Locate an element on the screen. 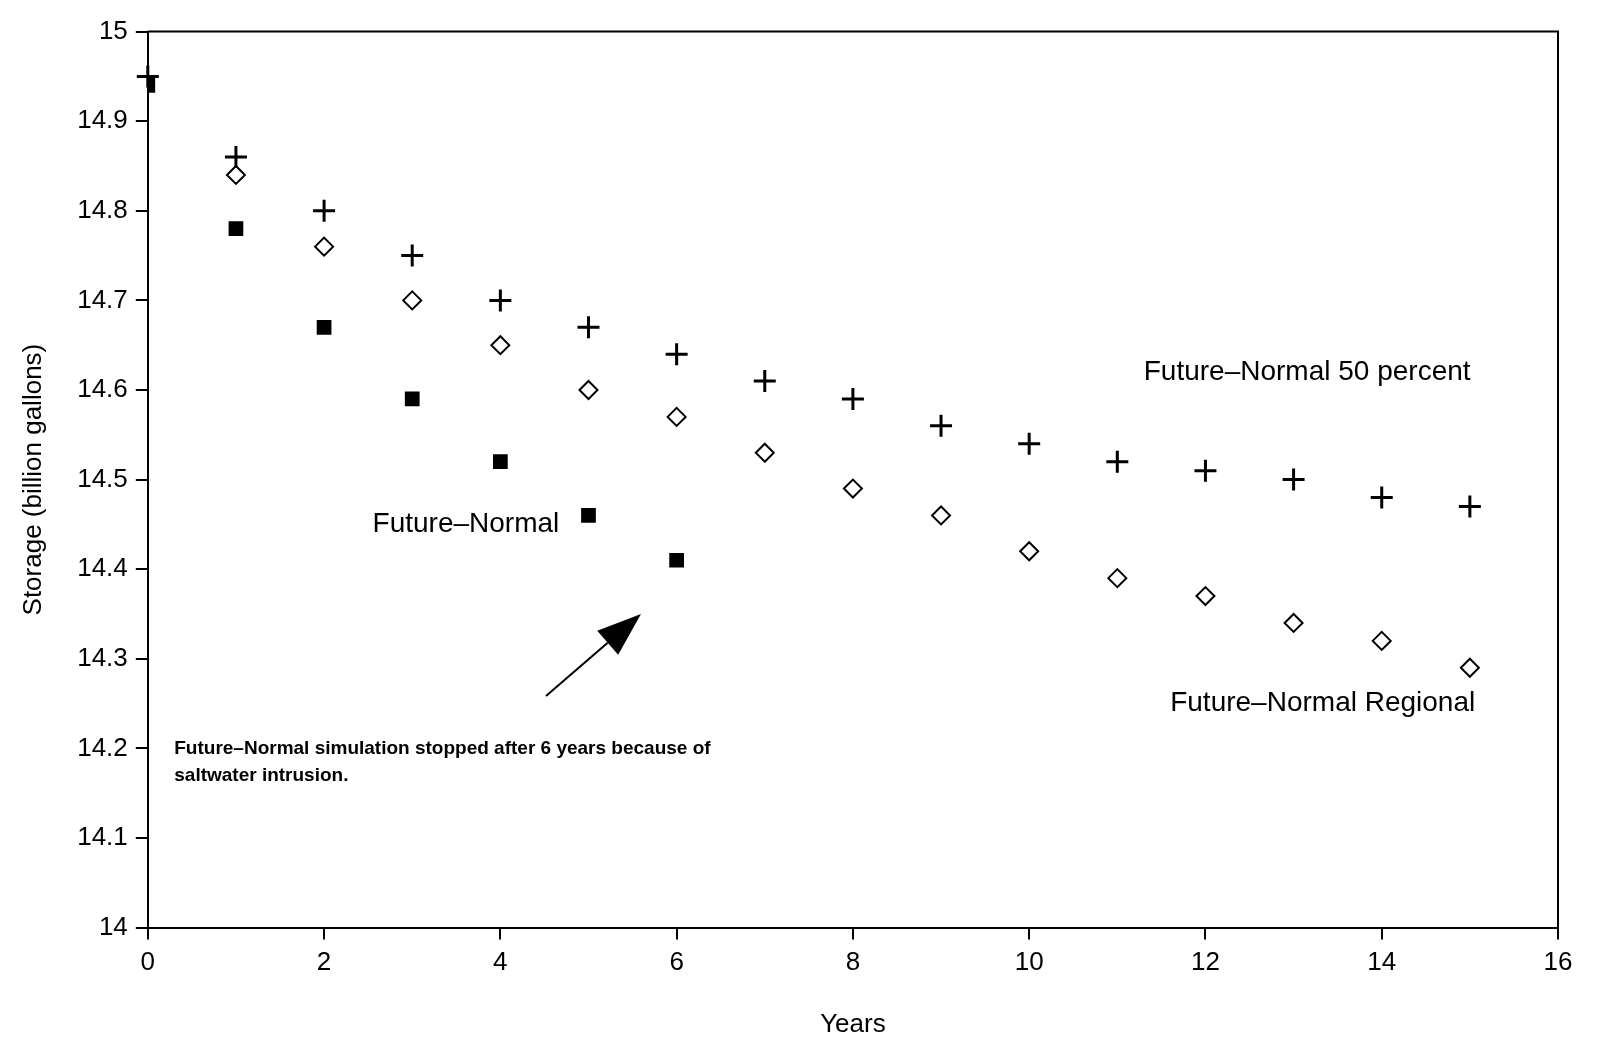 Image resolution: width=1608 pixels, height=1061 pixels. x-axis-title: Years is located at coordinates (853, 1022).